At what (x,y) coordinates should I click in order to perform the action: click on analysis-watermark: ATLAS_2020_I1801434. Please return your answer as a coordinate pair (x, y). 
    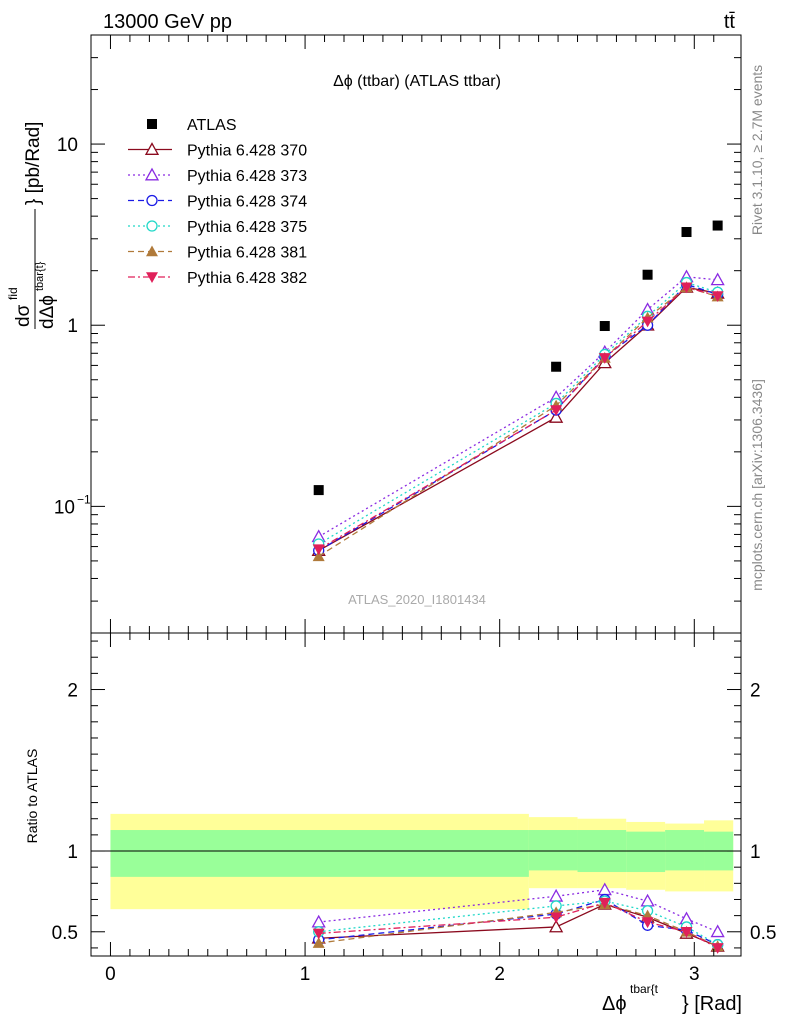
    Looking at the image, I should click on (417, 599).